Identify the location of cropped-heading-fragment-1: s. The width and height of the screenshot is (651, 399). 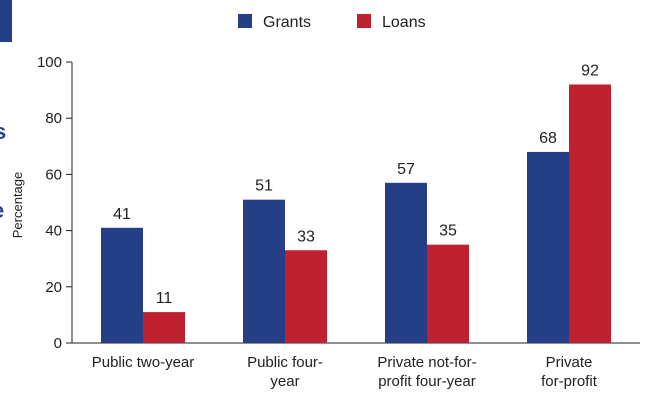
(3, 131).